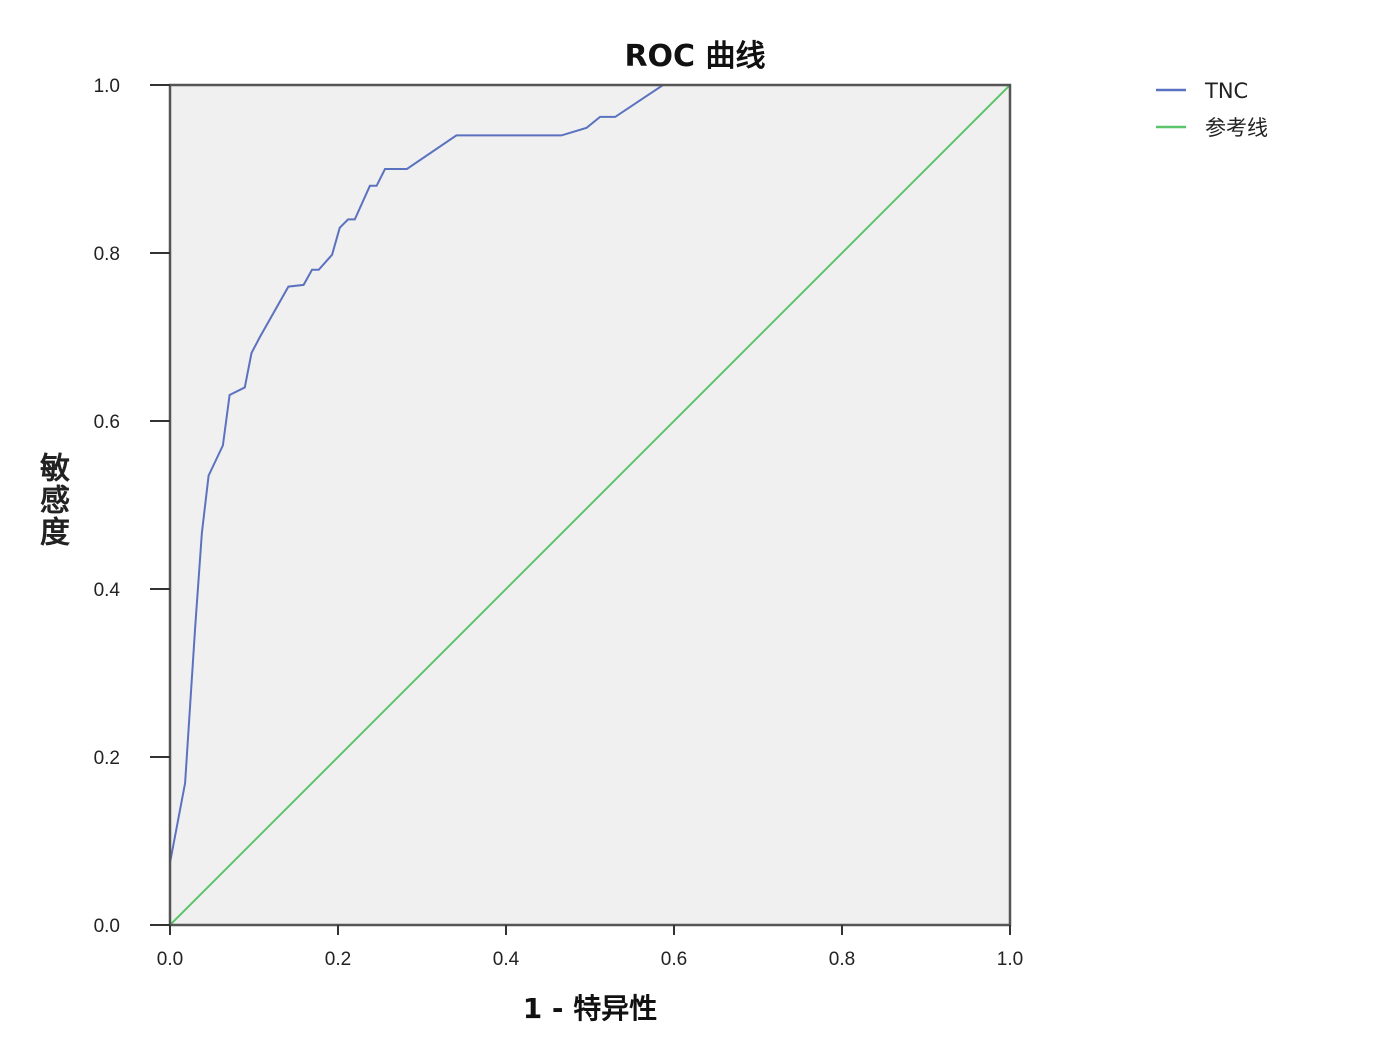  I want to click on x-tick-label: 1.0, so click(1010, 959).